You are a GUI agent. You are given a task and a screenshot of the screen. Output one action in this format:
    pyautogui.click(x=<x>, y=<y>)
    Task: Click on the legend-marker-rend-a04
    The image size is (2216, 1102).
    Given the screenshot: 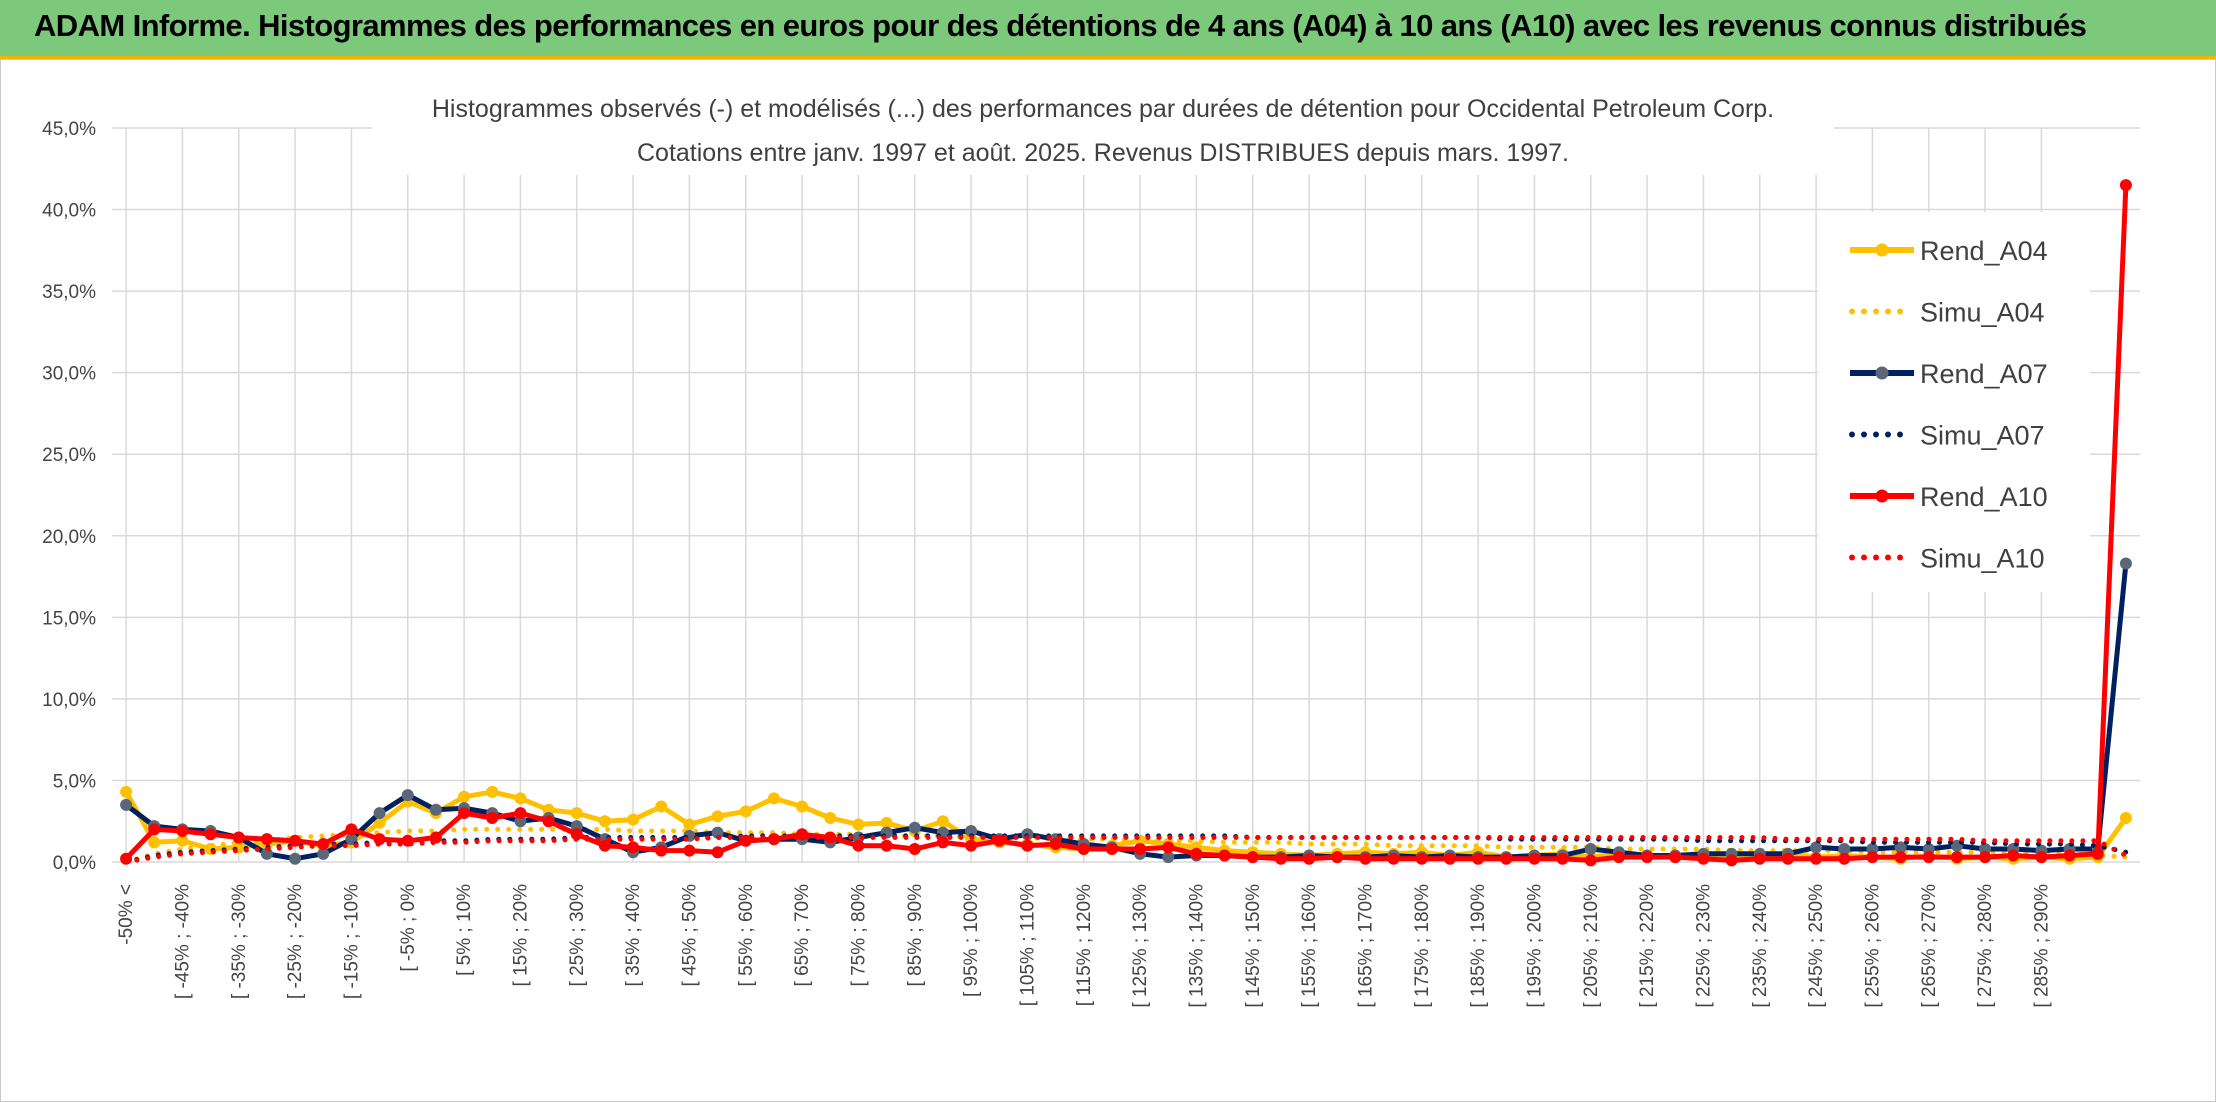 What is the action you would take?
    pyautogui.click(x=1882, y=250)
    